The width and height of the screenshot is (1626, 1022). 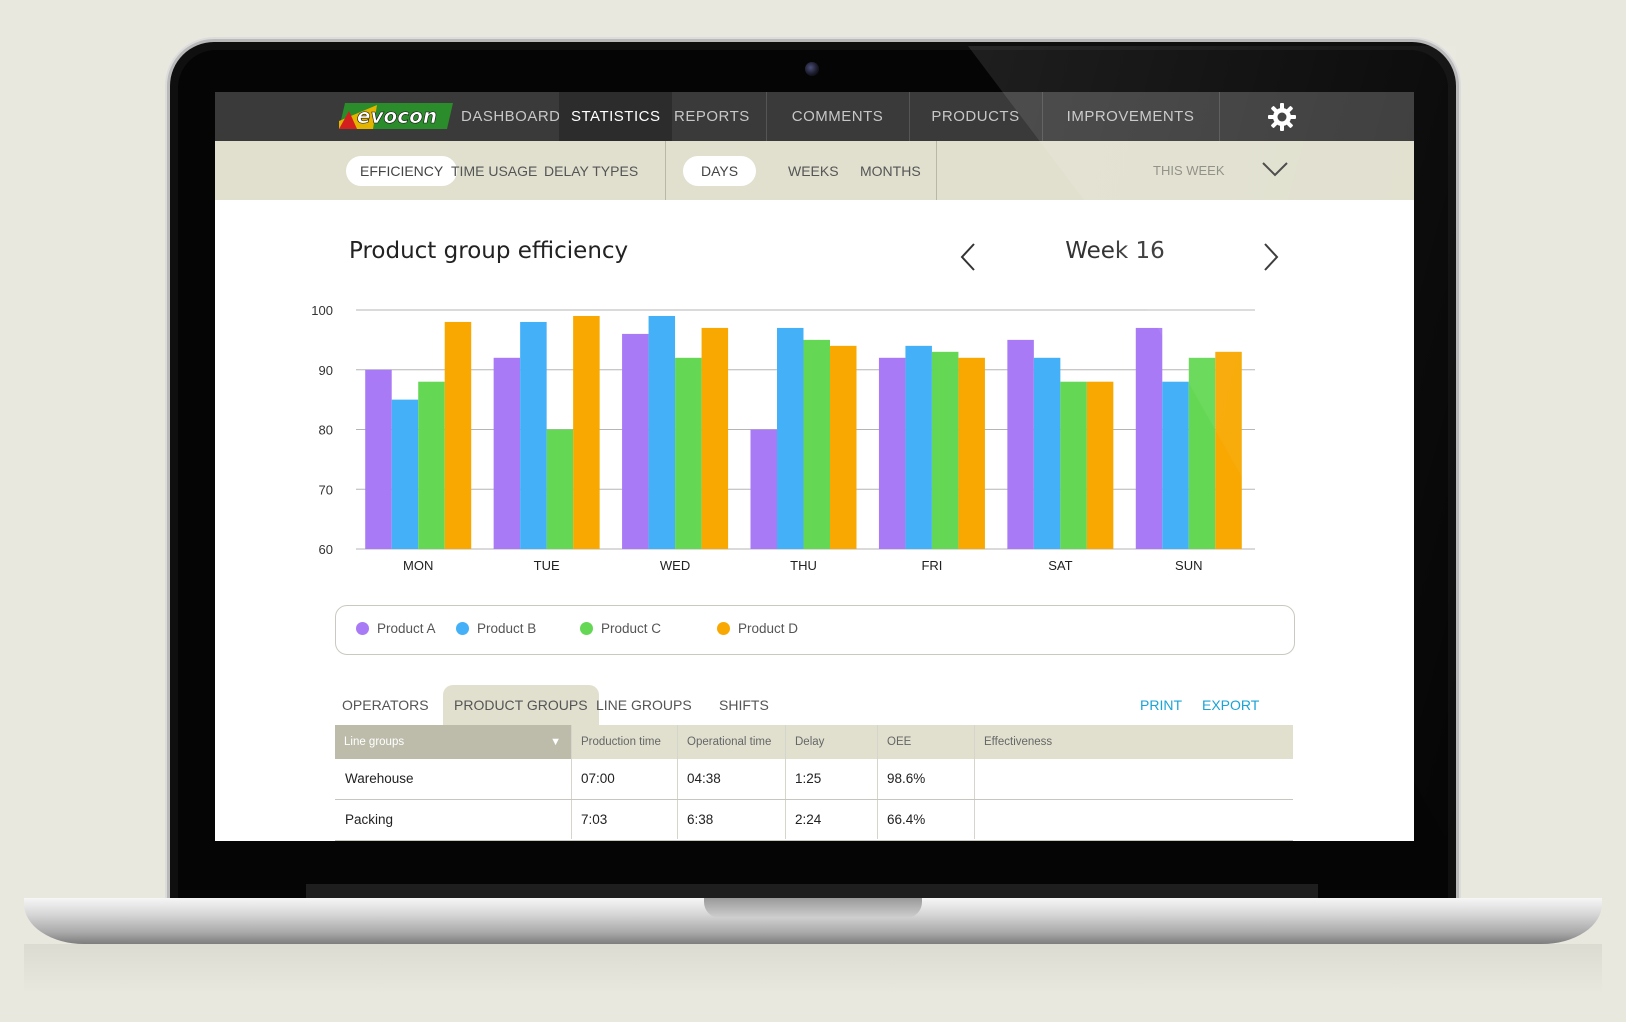 What do you see at coordinates (560, 489) in the screenshot?
I see `bar-product-c-tue` at bounding box center [560, 489].